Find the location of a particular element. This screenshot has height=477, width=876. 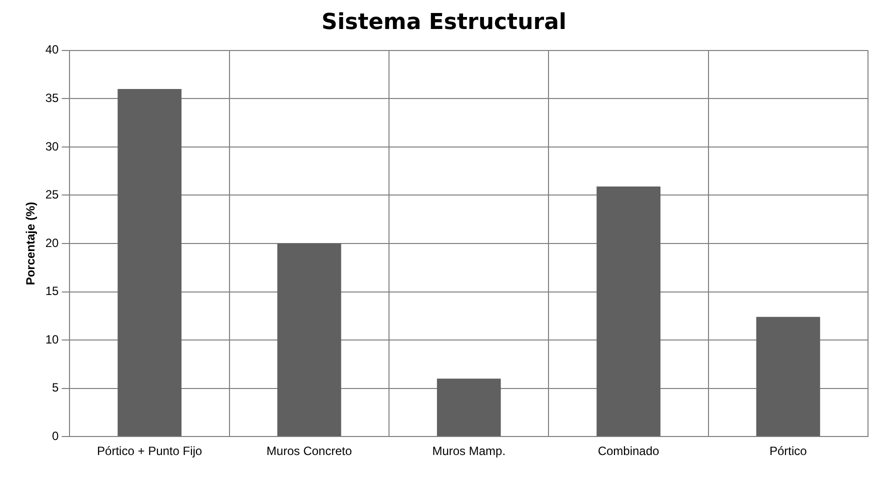

y-tick-label: 15 is located at coordinates (52, 291).